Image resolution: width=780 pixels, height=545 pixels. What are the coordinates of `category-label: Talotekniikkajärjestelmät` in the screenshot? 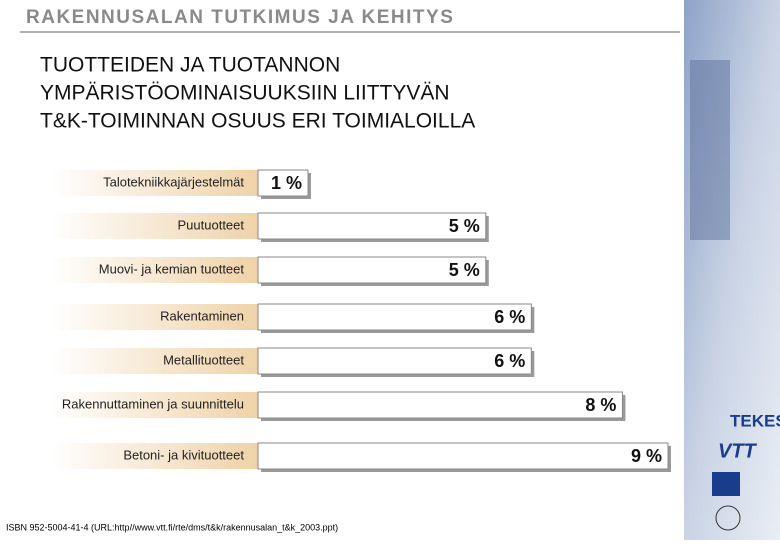 It's located at (173, 181).